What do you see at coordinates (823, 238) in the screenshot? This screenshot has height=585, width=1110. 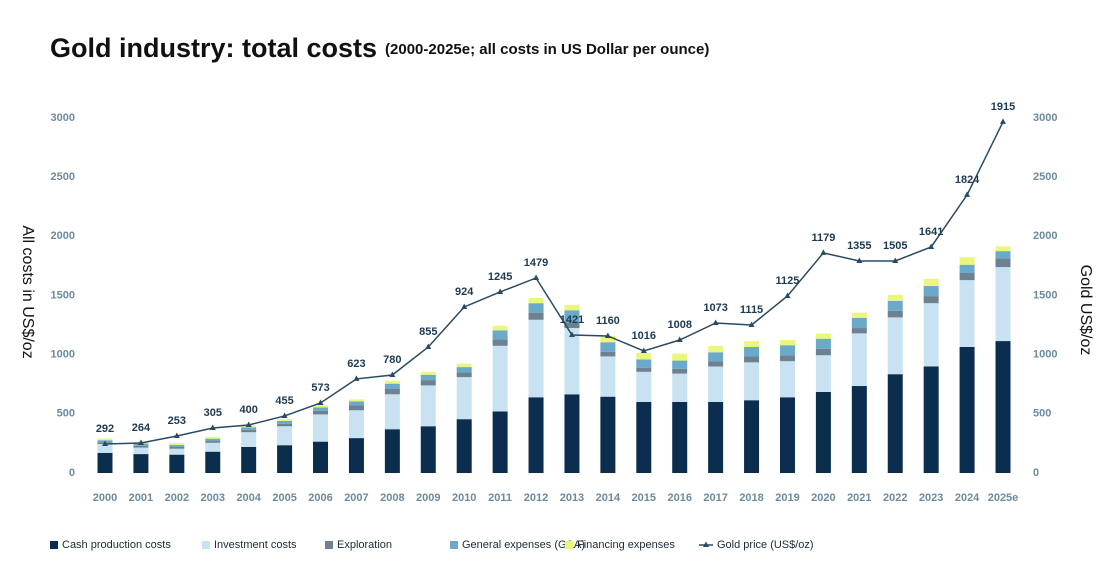 I see `total-cost-label: 1179` at bounding box center [823, 238].